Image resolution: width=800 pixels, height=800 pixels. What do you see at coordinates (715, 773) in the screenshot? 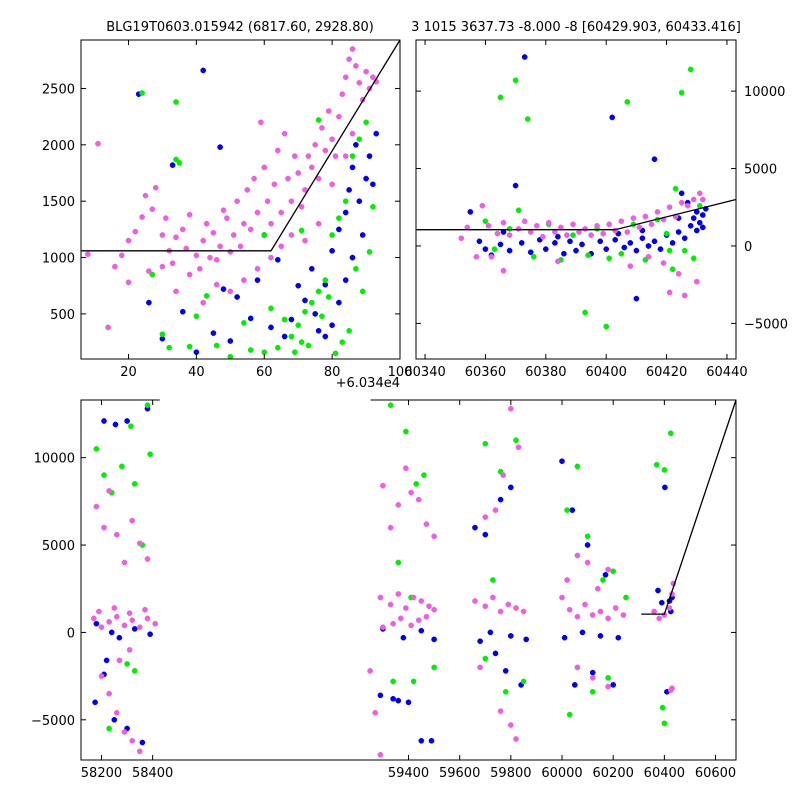
I see `x-tick-label: 60600` at bounding box center [715, 773].